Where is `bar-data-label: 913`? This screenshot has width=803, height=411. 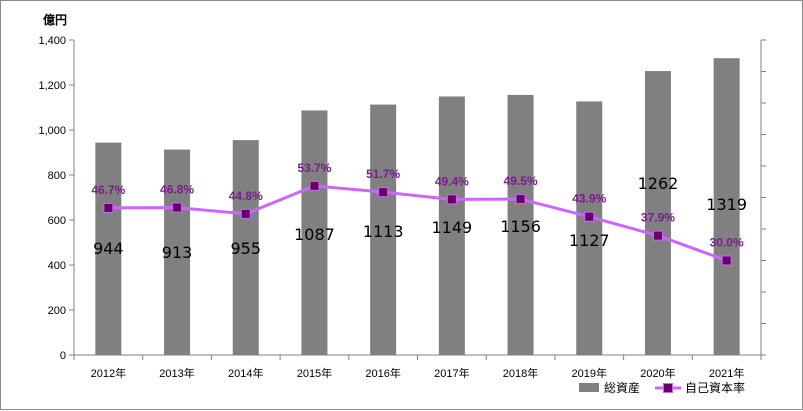
bar-data-label: 913 is located at coordinates (177, 252).